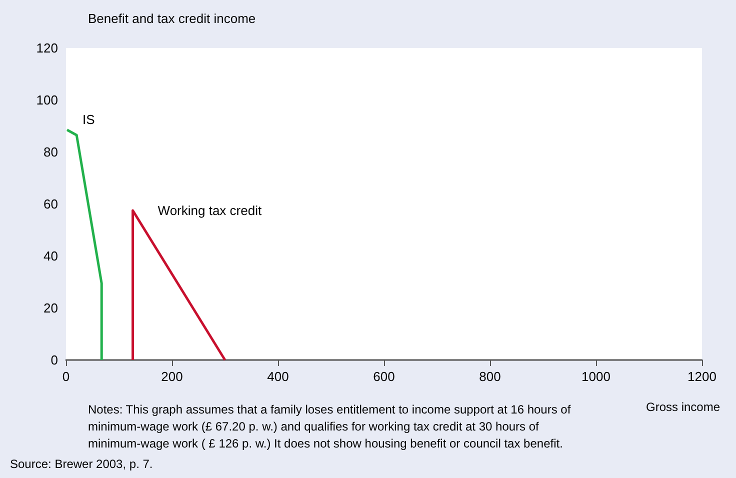 The image size is (736, 478). I want to click on text: Notes: This graph assumes that a family loses entitlement to income support at 16 hours of minimum-wage work (£ 67.20 p. w.) and qualifies for working tax credit at 30 hours of minimum-wage work ( £ 126 p. w.) It does not show housing benefit or council tax benefit., so click(331, 426).